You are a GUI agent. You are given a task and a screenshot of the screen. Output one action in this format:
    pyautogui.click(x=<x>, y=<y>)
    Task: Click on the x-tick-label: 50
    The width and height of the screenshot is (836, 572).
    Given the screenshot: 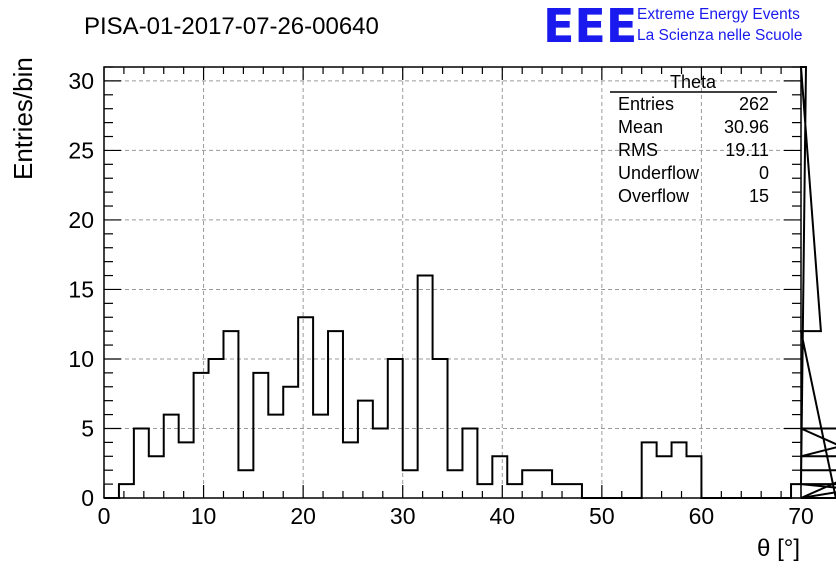 What is the action you would take?
    pyautogui.click(x=602, y=516)
    